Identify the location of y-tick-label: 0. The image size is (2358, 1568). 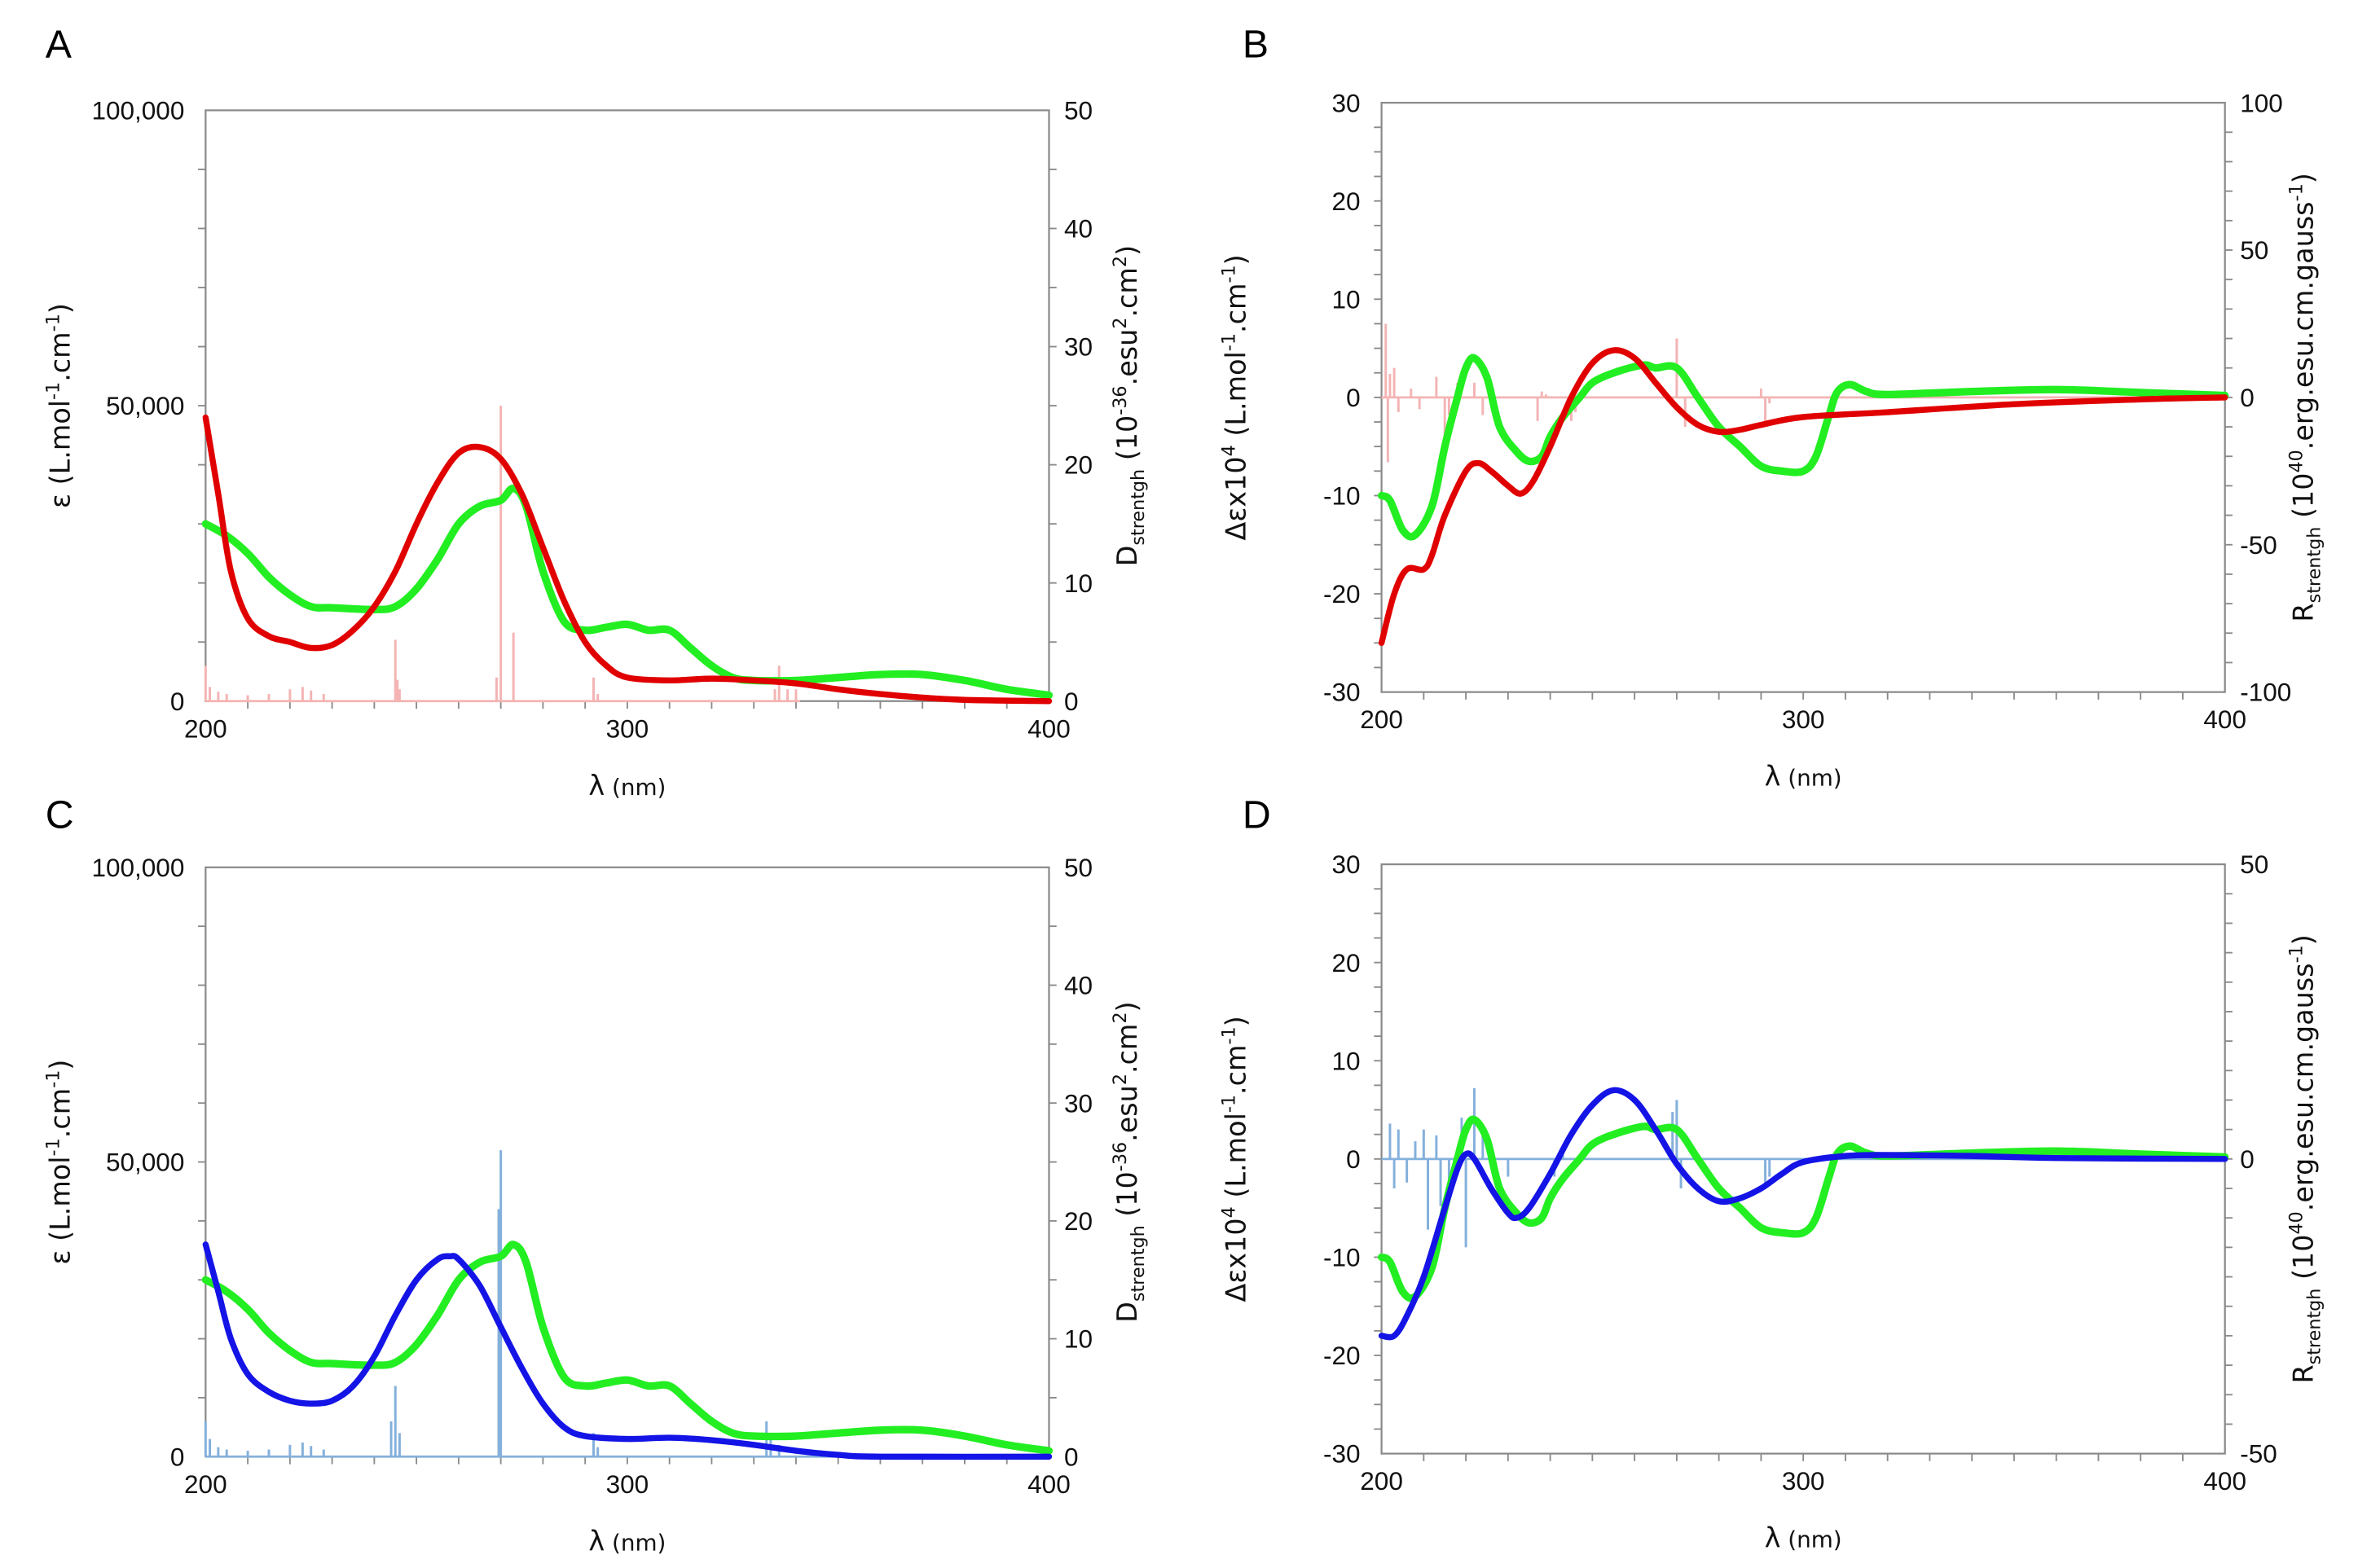
(1353, 397).